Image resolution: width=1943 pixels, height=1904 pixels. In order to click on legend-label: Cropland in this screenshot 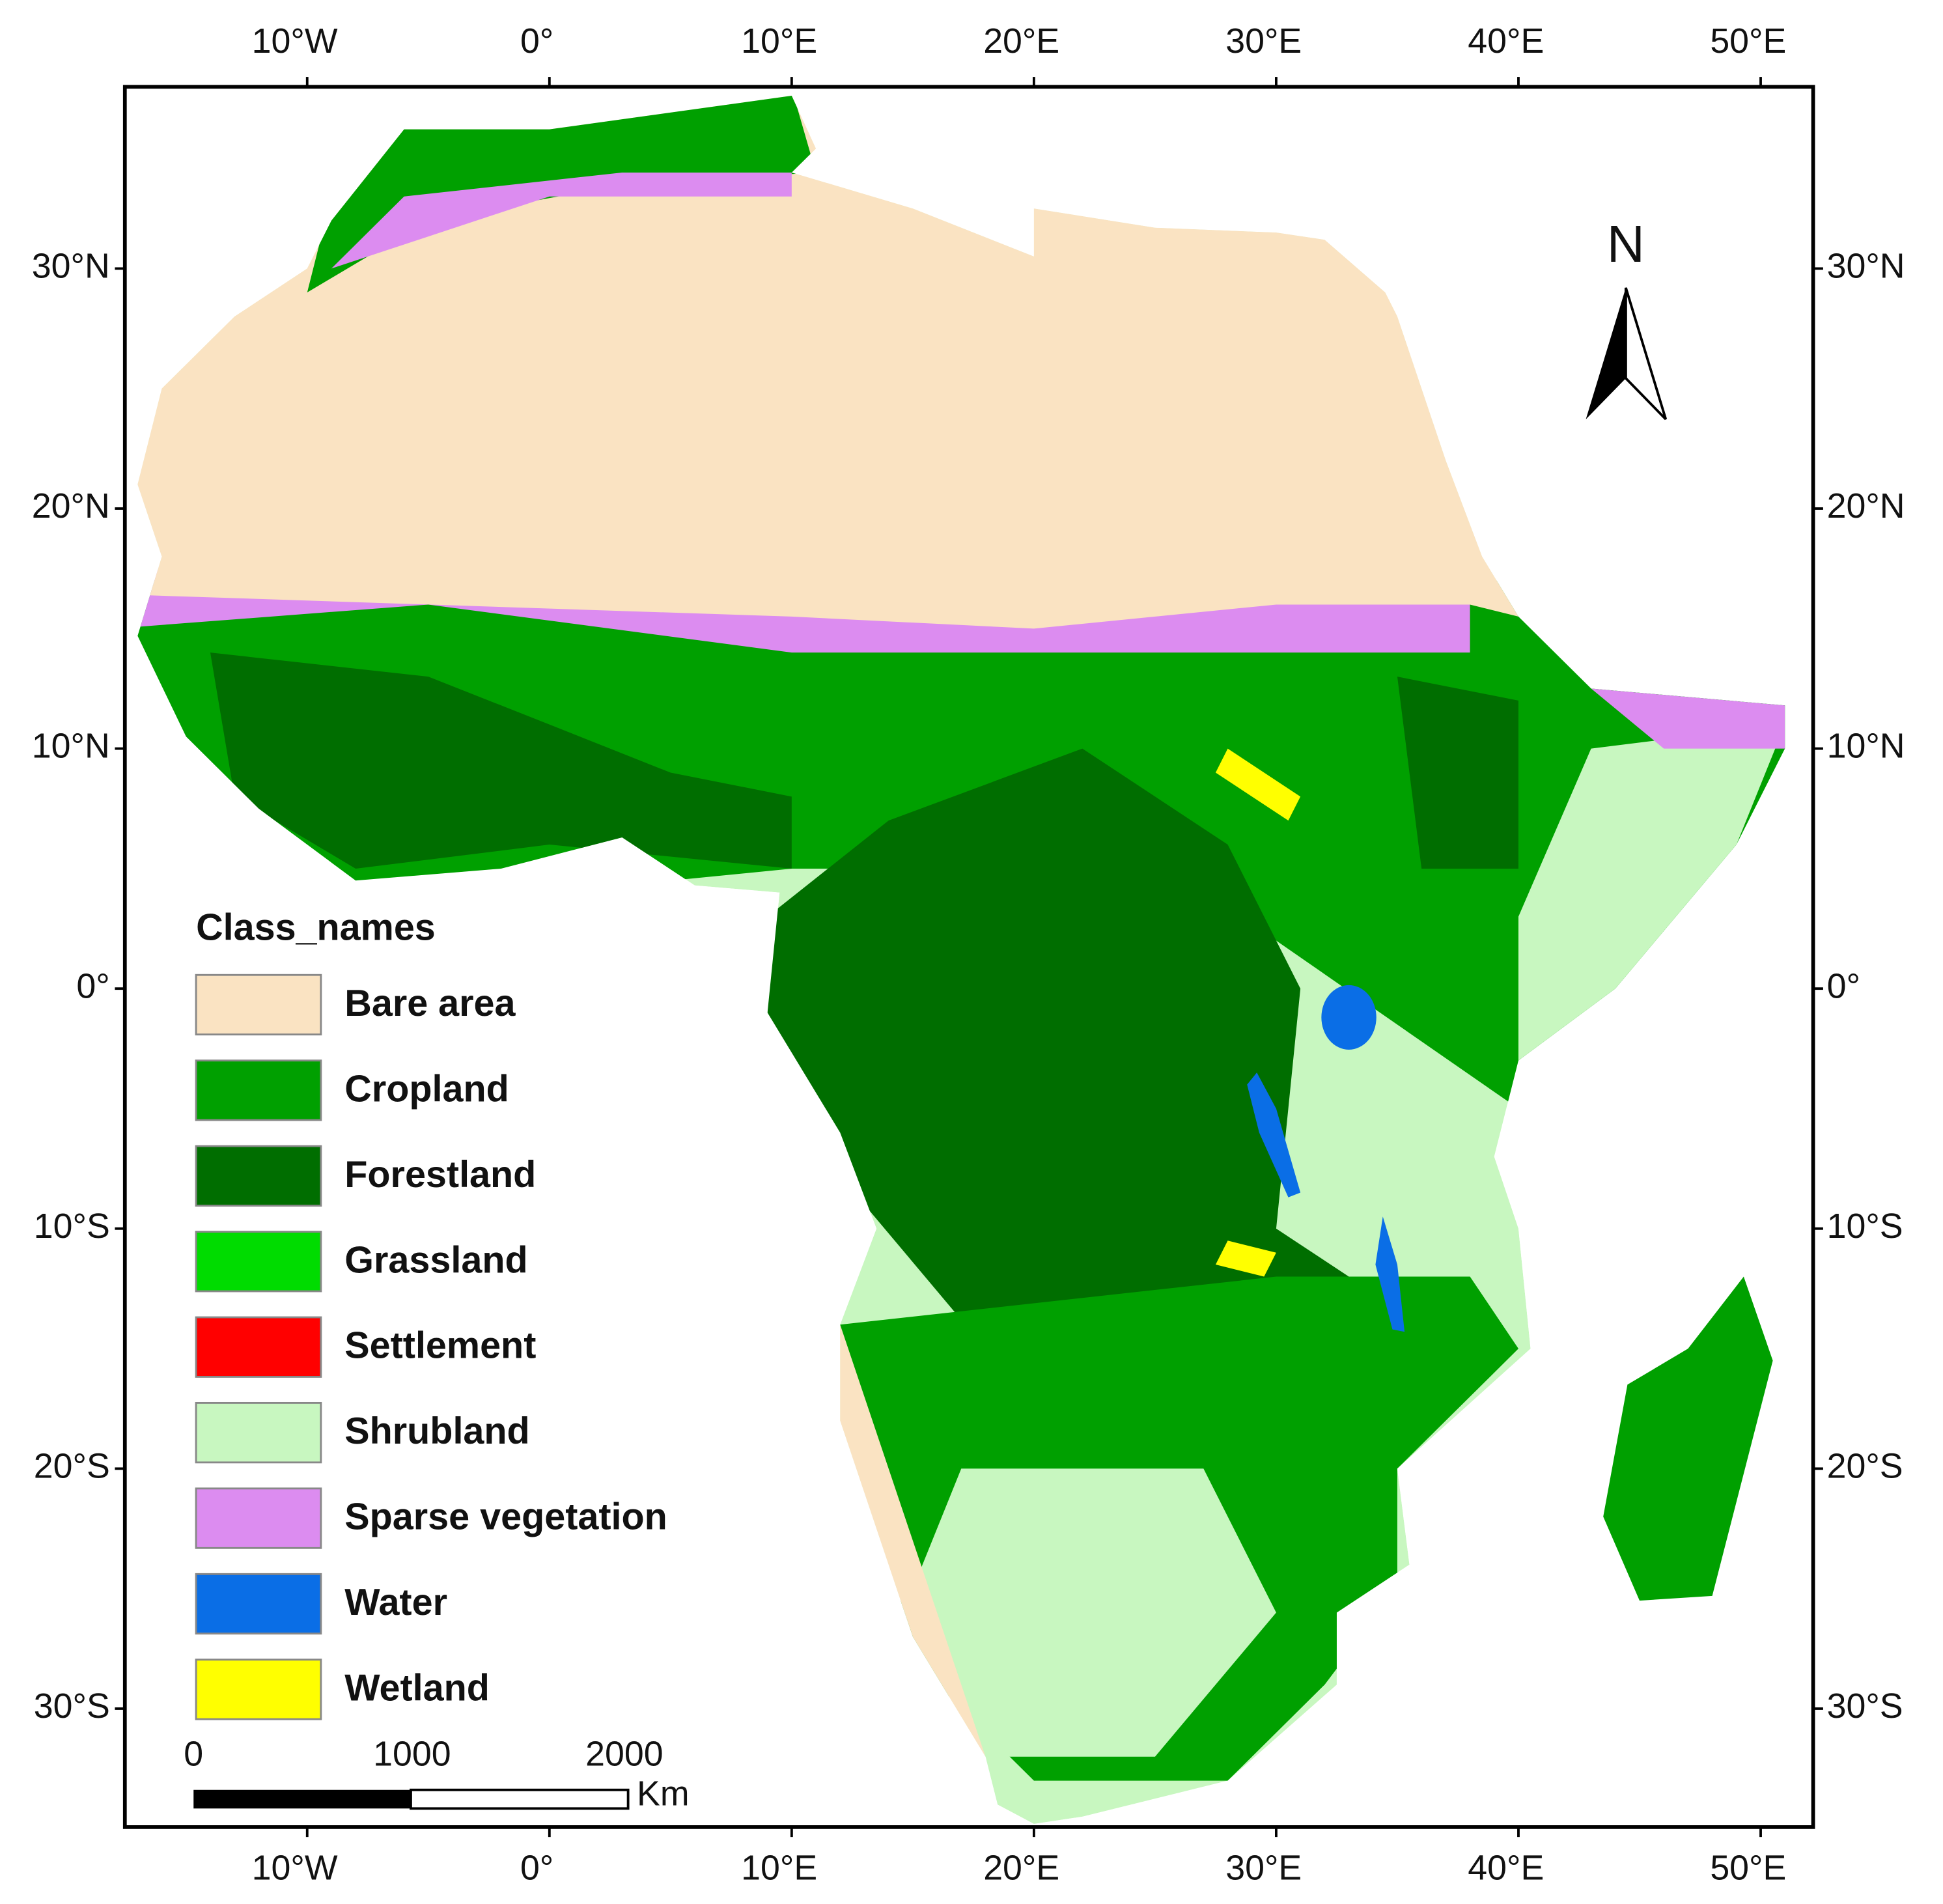, I will do `click(426, 1090)`.